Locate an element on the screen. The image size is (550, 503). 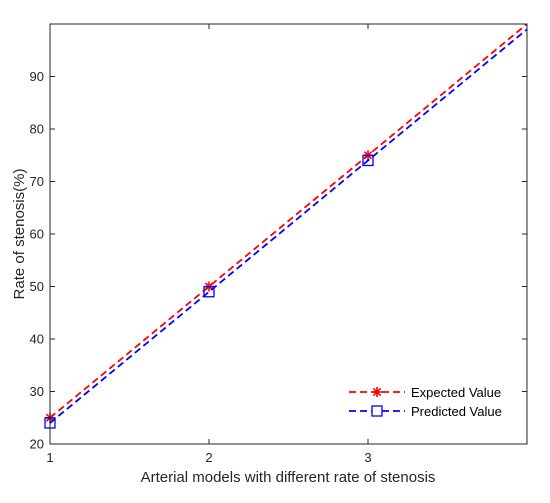
legend-box is located at coordinates (430, 401).